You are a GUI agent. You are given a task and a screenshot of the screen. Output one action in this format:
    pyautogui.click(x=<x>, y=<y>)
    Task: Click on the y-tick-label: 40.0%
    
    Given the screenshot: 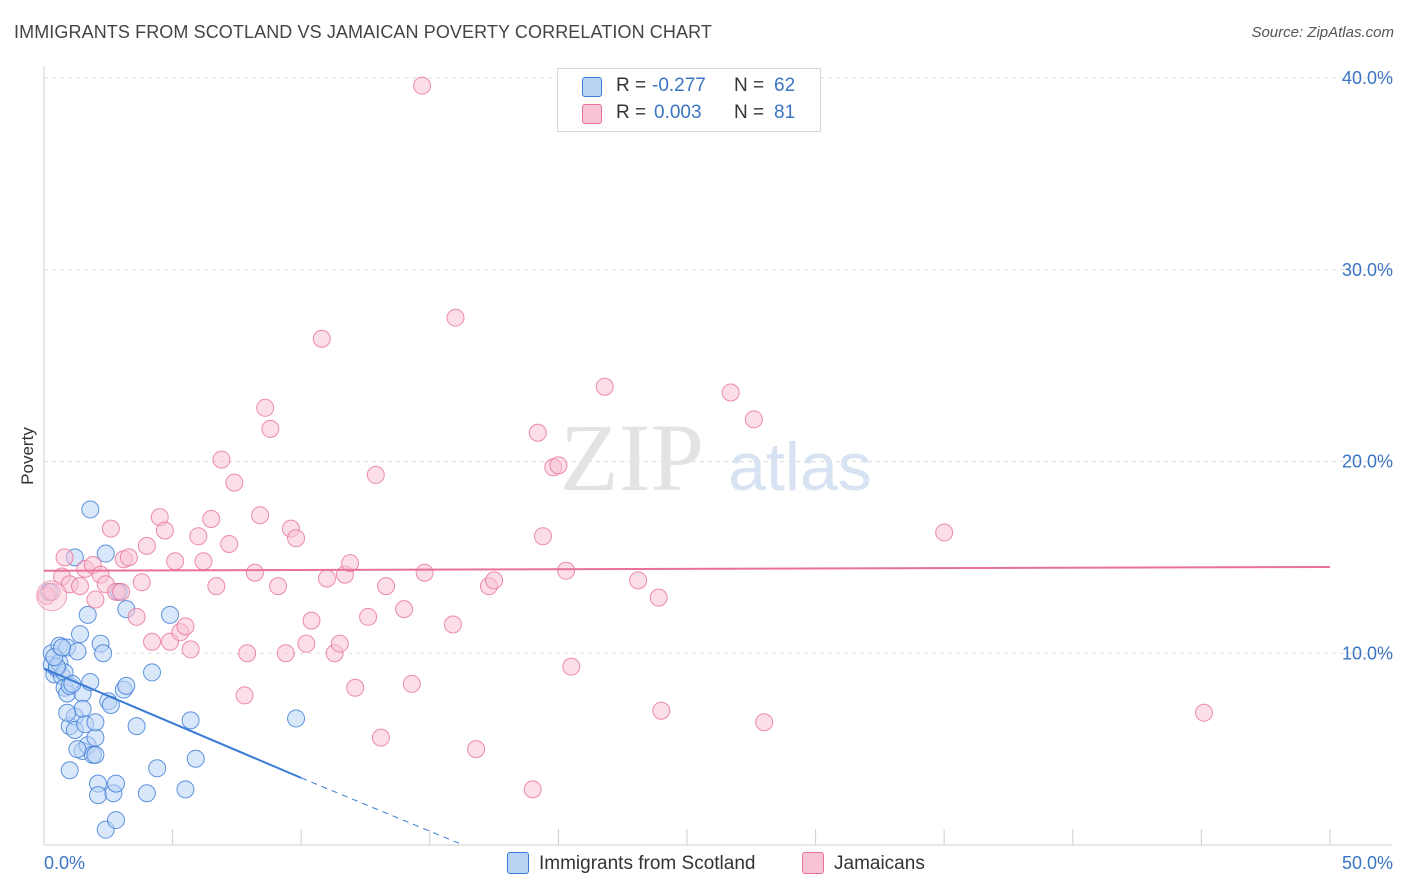 What is the action you would take?
    pyautogui.click(x=1367, y=78)
    